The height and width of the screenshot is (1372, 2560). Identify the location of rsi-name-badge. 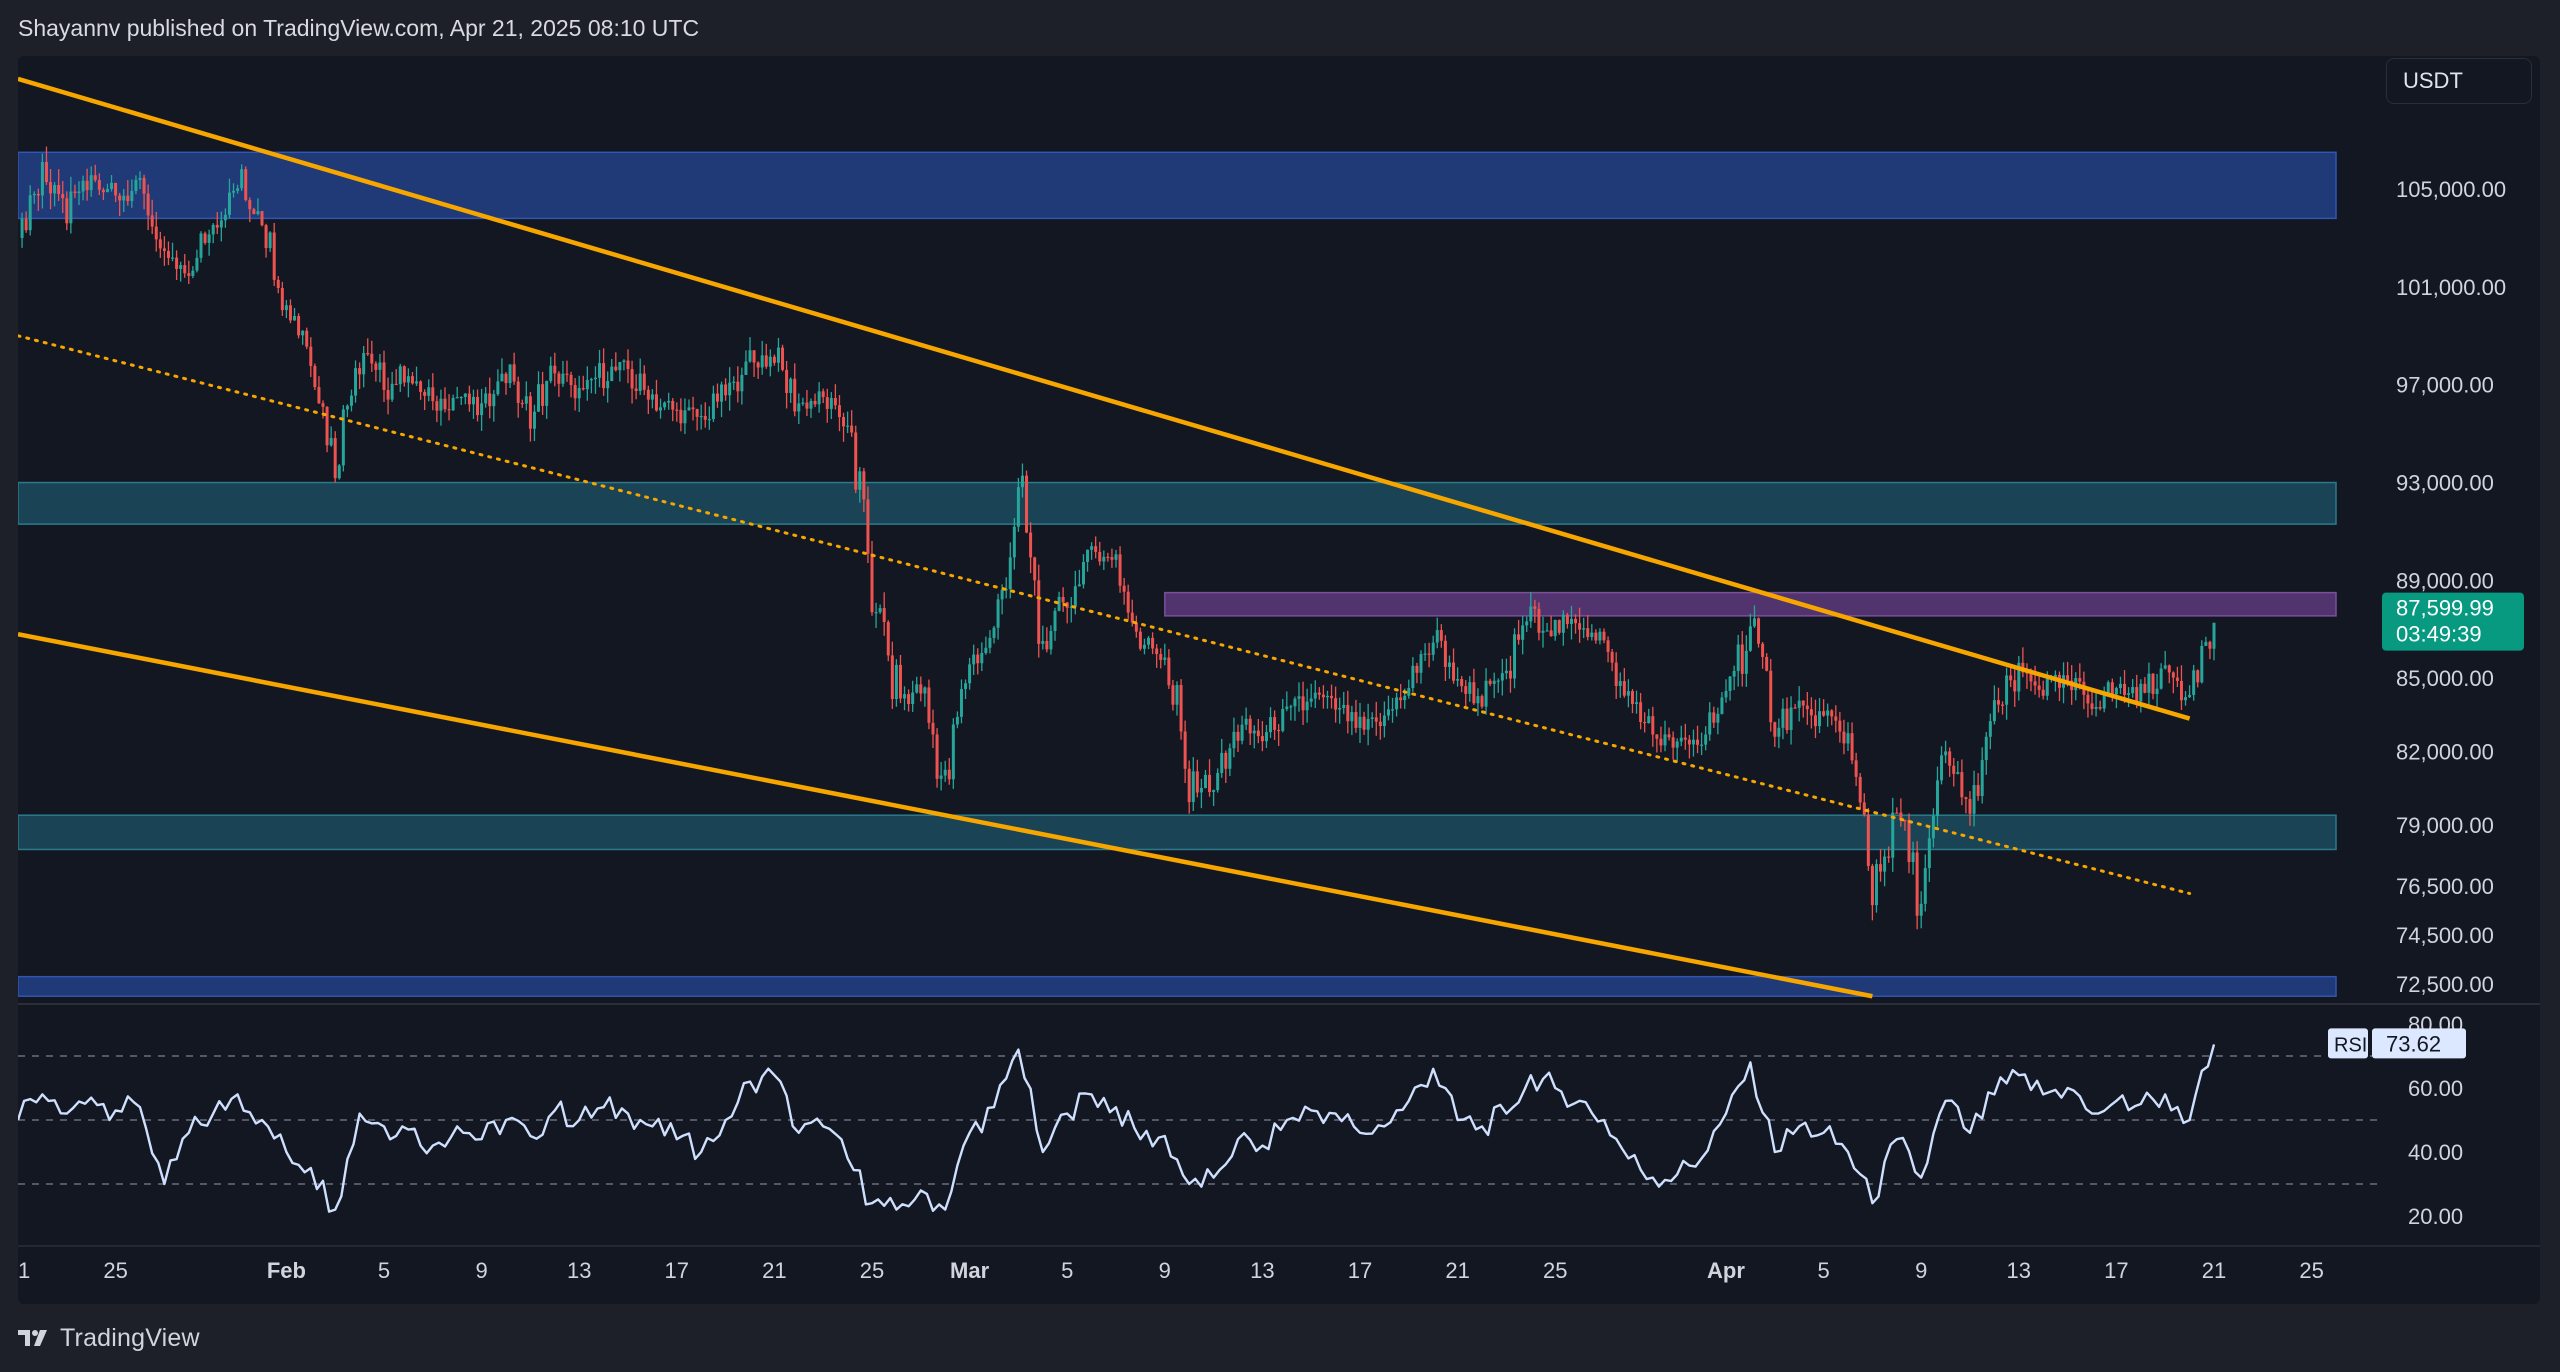
(2348, 1043).